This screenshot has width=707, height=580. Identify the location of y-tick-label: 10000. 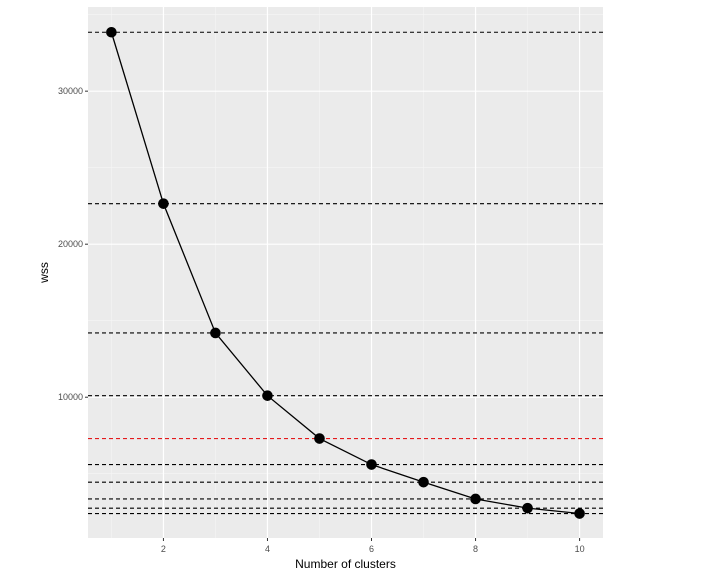
(70, 397).